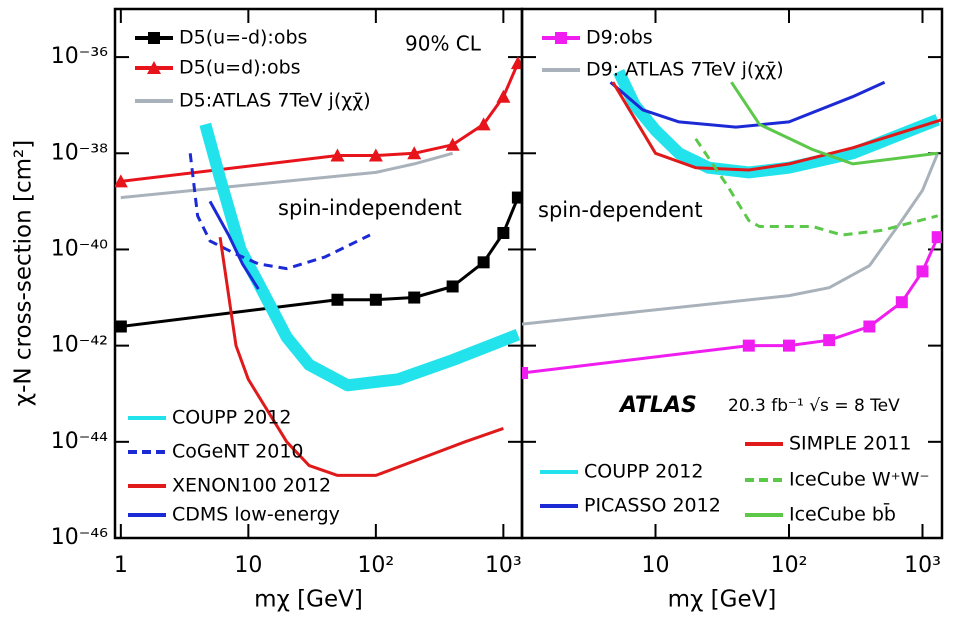 This screenshot has width=954, height=624. Describe the element at coordinates (859, 480) in the screenshot. I see `legend-label: IceCube W⁺W⁻` at that location.